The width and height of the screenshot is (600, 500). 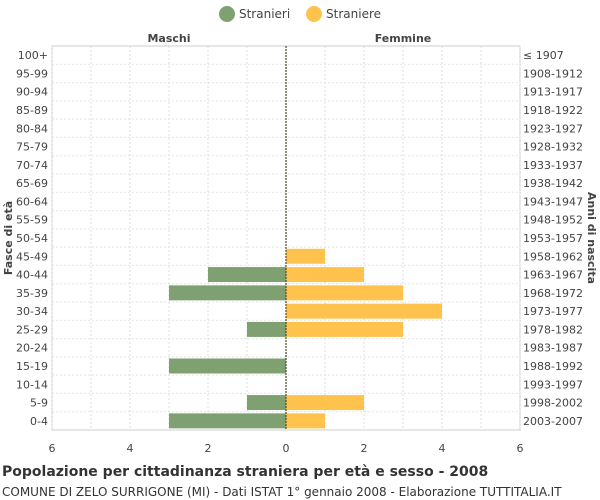 I want to click on birth-year-label: 1983-1987, so click(x=553, y=348).